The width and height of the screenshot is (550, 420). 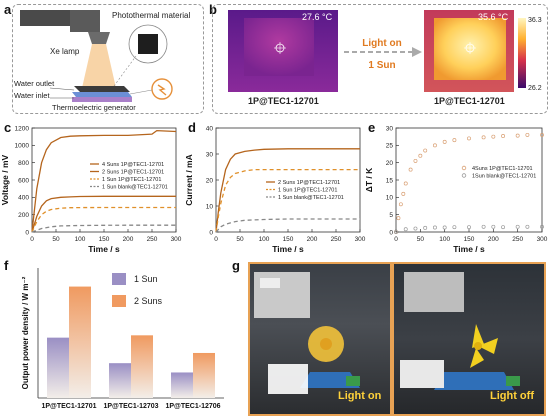 I want to click on category-label: 1P@TEC1-12706, so click(x=192, y=406).